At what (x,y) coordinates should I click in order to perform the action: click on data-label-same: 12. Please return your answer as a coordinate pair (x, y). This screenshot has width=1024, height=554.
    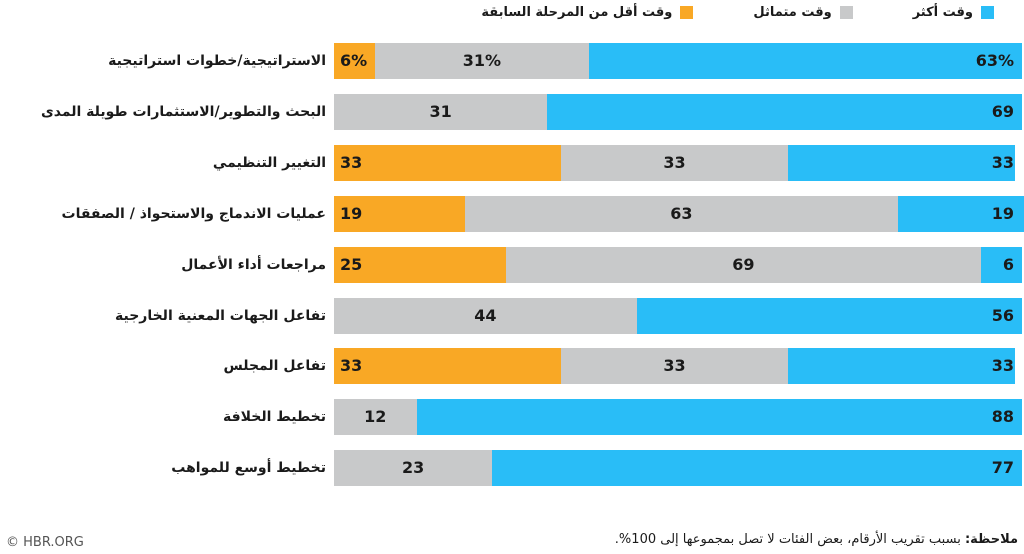
    Looking at the image, I should click on (375, 417).